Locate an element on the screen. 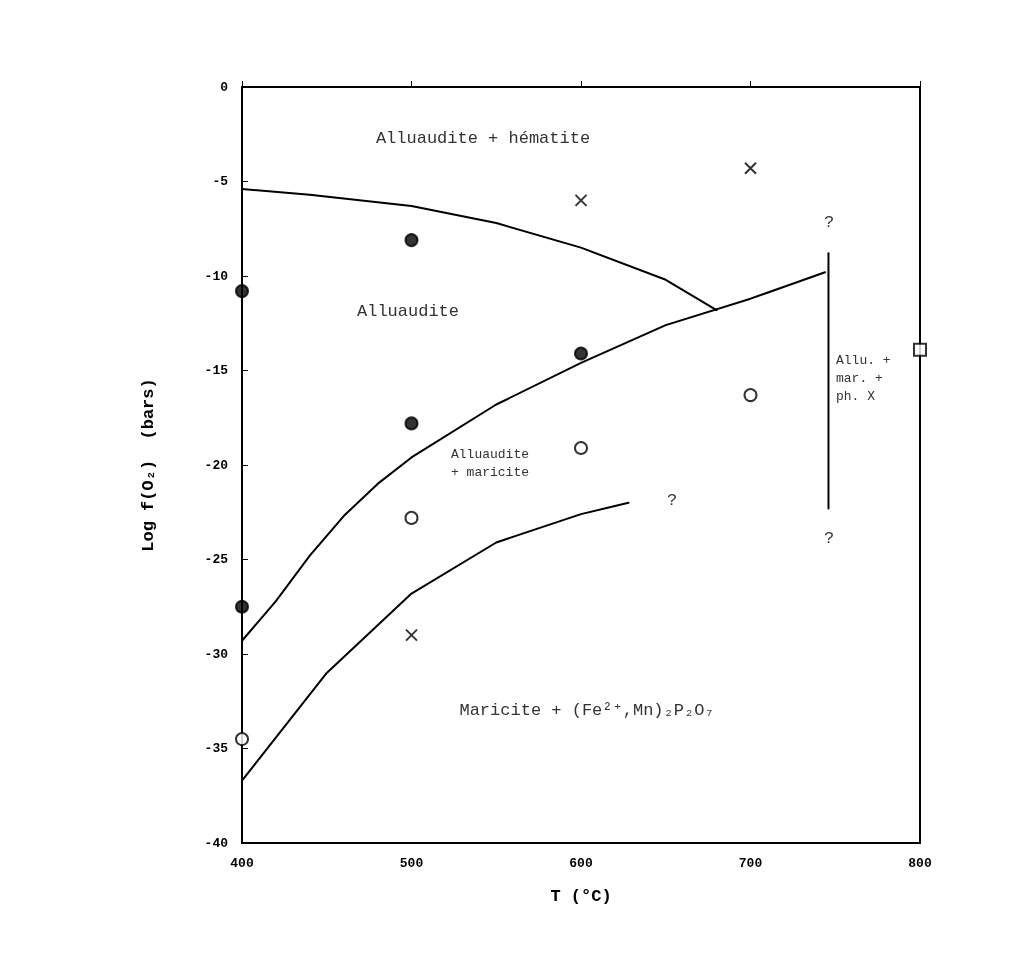 This screenshot has width=1020, height=960. annotation: Alluaudite + maricite is located at coordinates (490, 463).